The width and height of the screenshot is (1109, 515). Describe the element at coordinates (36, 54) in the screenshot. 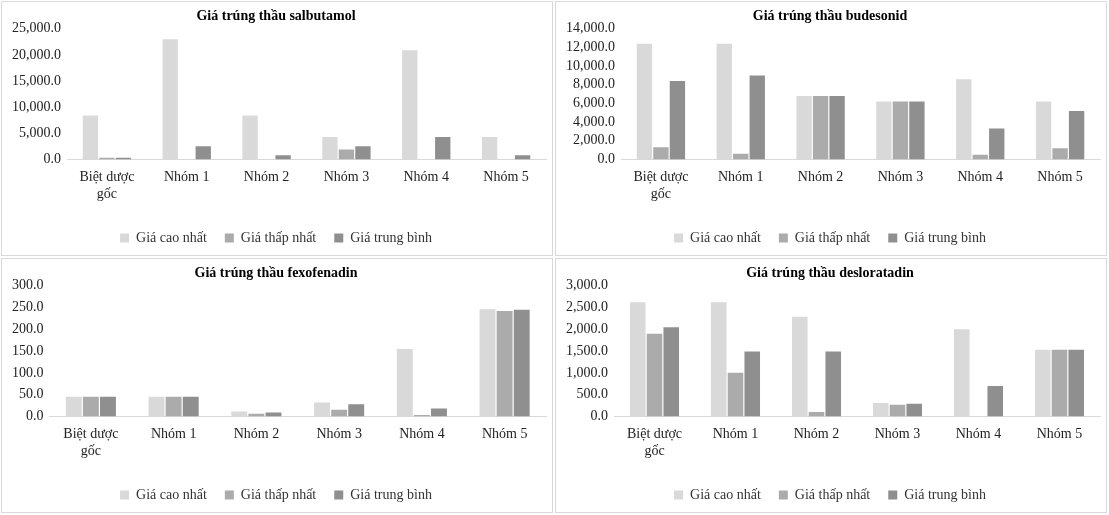

I see `y-tick-label: 20,000.0` at that location.